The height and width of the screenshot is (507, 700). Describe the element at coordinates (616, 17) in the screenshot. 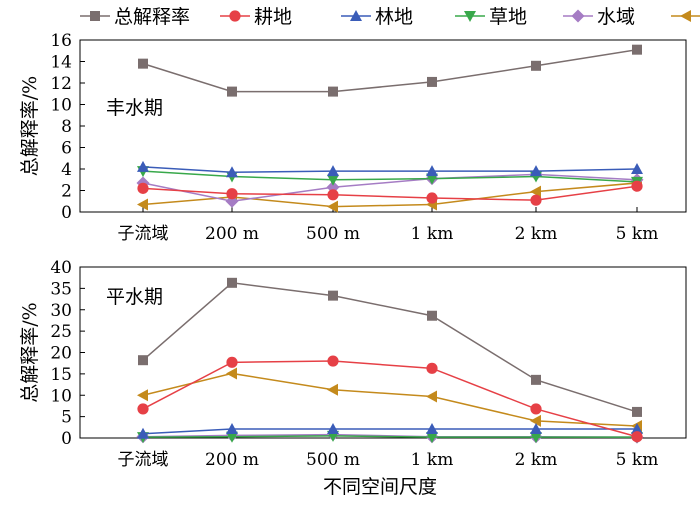

I see `legend-label: 水域` at that location.